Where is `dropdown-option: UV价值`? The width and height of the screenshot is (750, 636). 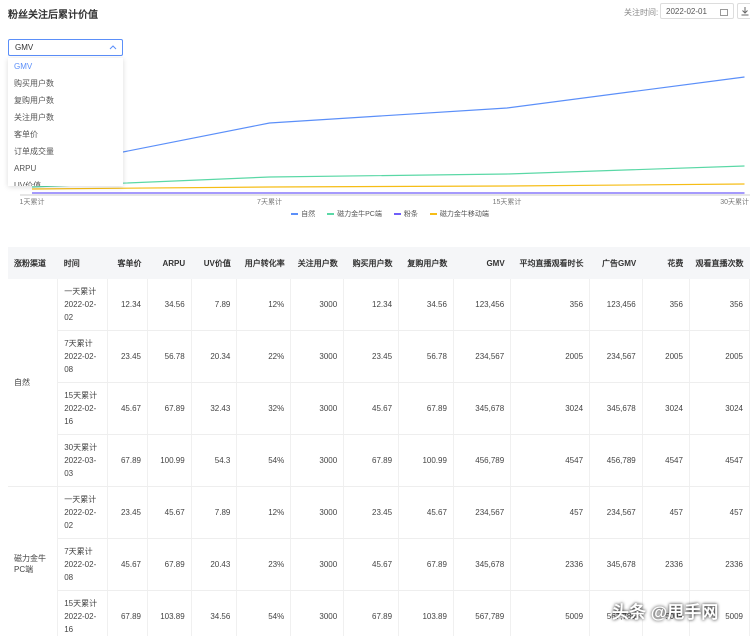 dropdown-option: UV价值 is located at coordinates (28, 183).